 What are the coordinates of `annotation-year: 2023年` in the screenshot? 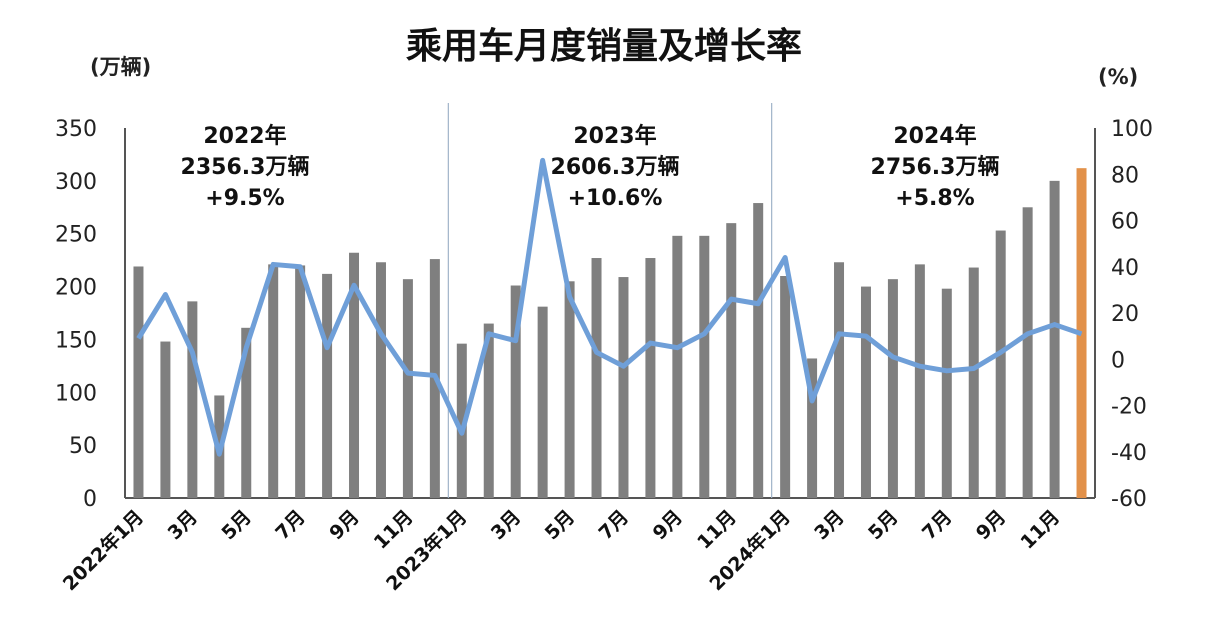 It's located at (614, 136).